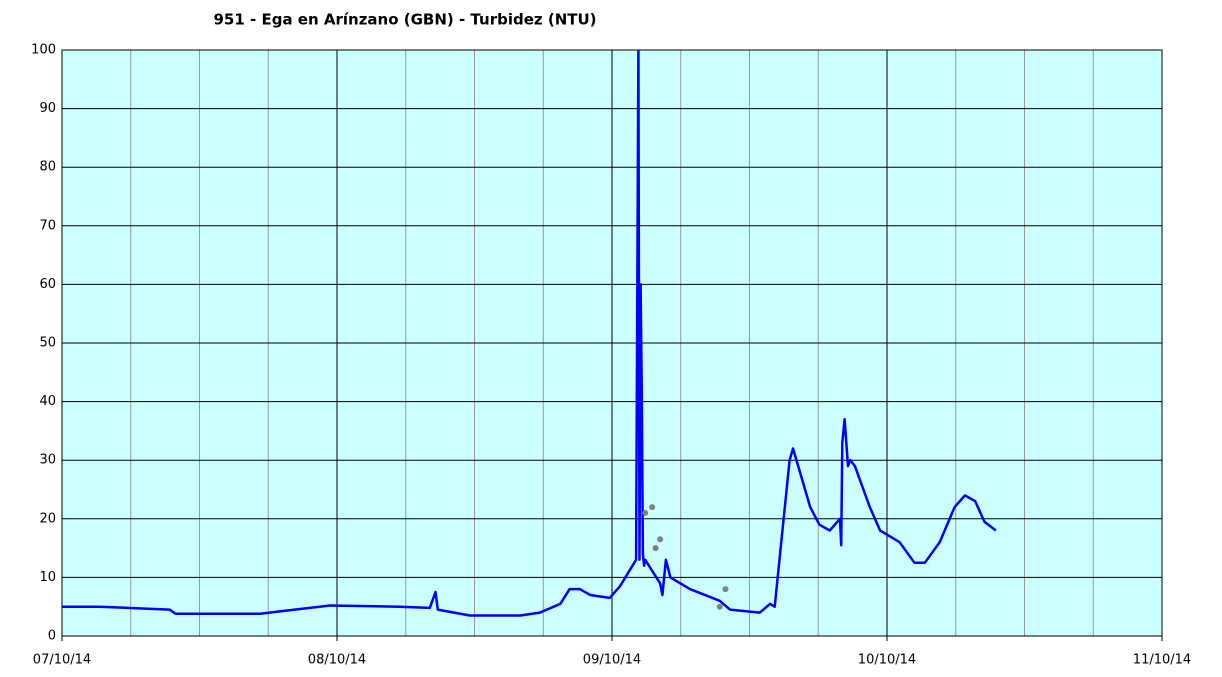 The height and width of the screenshot is (677, 1222). I want to click on y-tick-label: 30, so click(47, 460).